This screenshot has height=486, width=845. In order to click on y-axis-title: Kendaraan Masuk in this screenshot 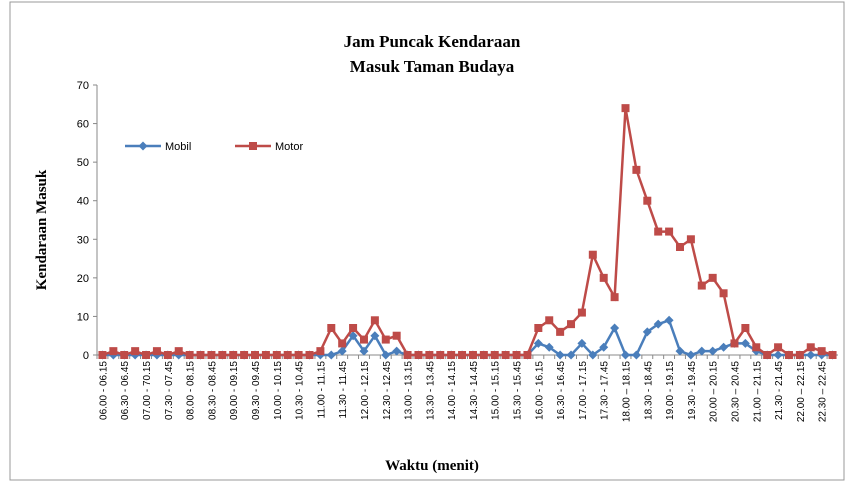, I will do `click(42, 229)`.